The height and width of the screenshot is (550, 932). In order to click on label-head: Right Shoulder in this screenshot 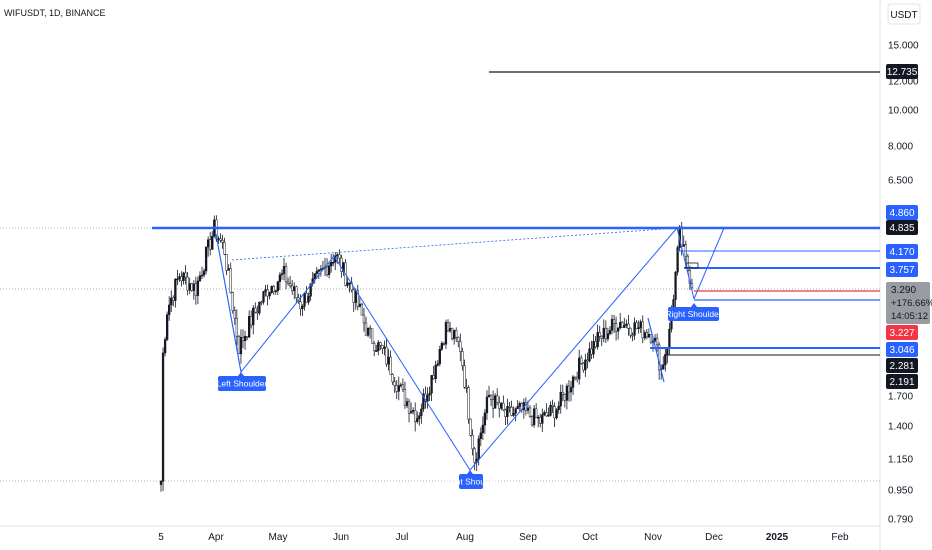, I will do `click(471, 479)`.